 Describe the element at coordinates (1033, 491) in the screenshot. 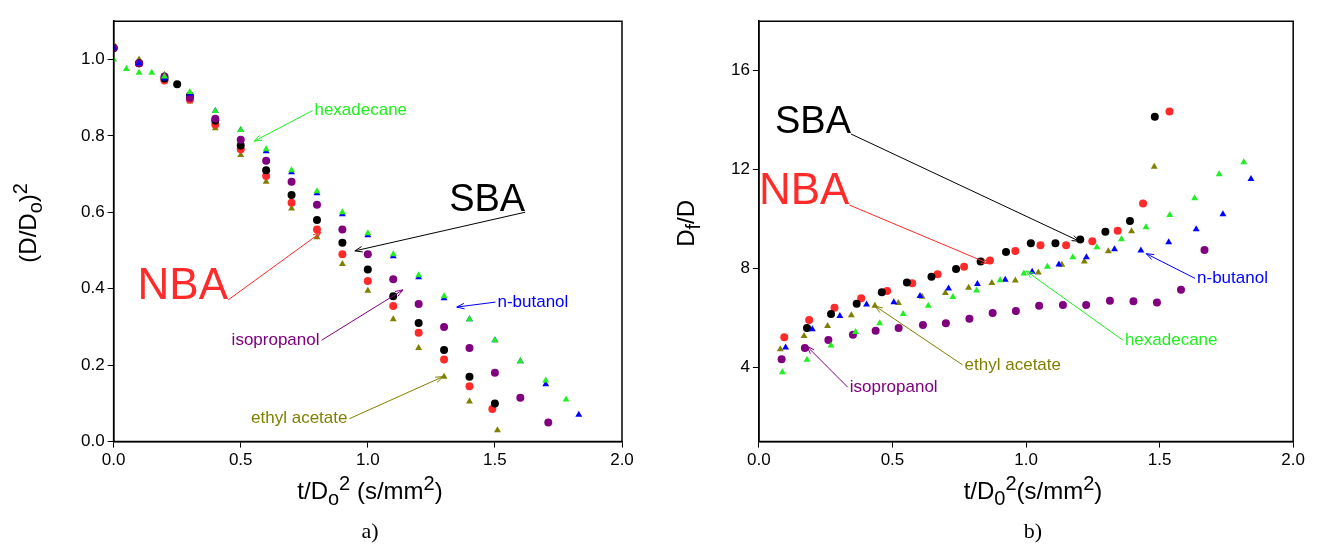

I see `x-axis-title: t/D$_{0}$$^{2}$(s/mm$^{2}$)` at that location.